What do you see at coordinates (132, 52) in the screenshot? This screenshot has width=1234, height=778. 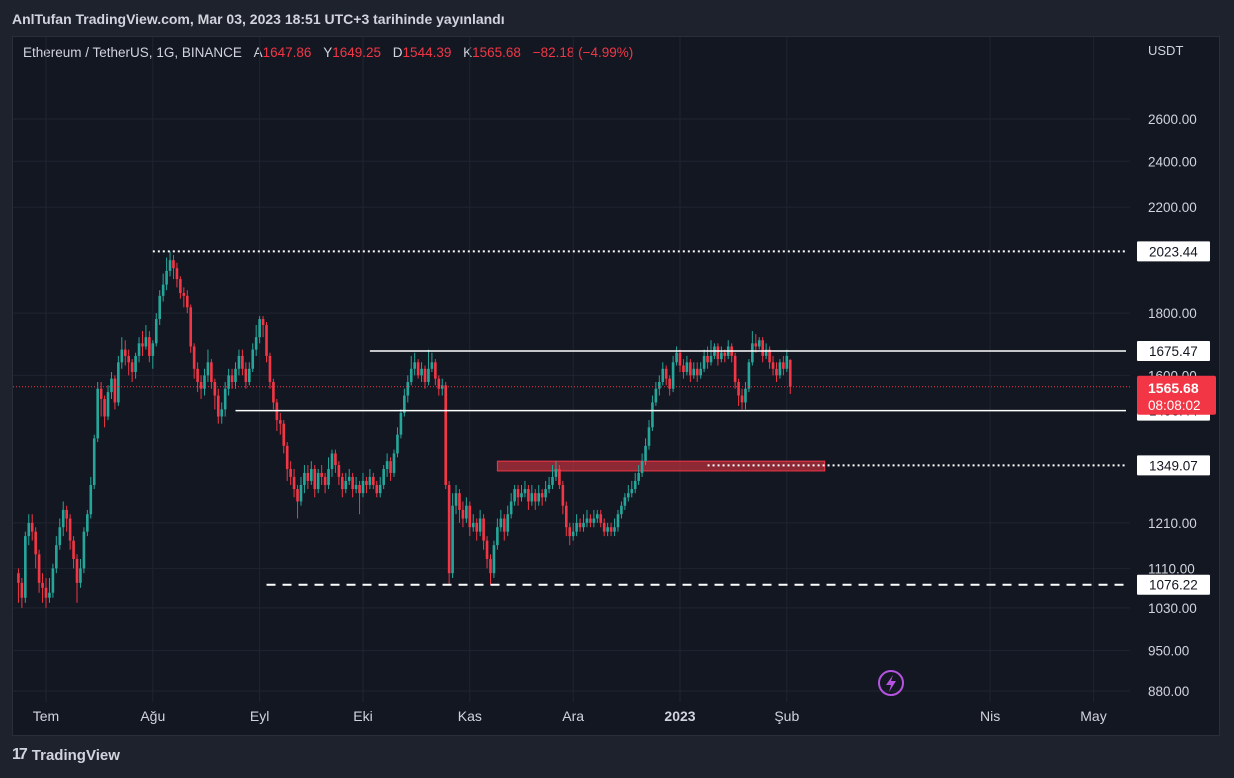 I see `symbol-name: Ethereum / TetherUS, 1G, BINANCE` at bounding box center [132, 52].